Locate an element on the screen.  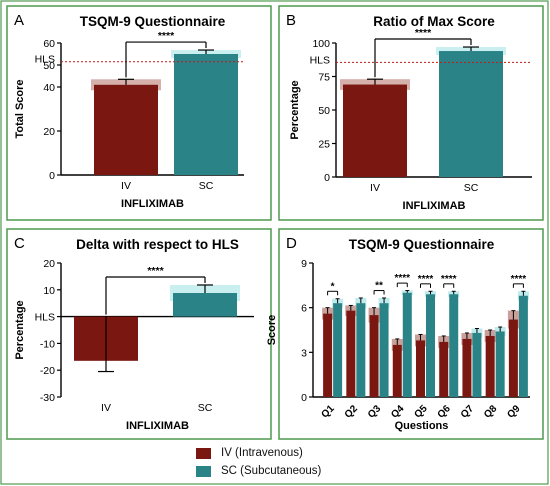
panel-c-x-label: INFLIXIMAB is located at coordinates (157, 426).